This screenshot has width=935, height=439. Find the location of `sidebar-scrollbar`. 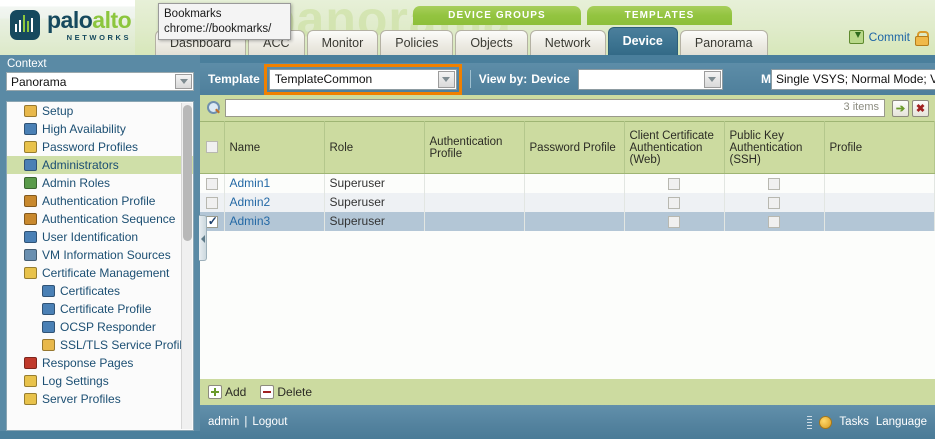

sidebar-scrollbar is located at coordinates (186, 266).